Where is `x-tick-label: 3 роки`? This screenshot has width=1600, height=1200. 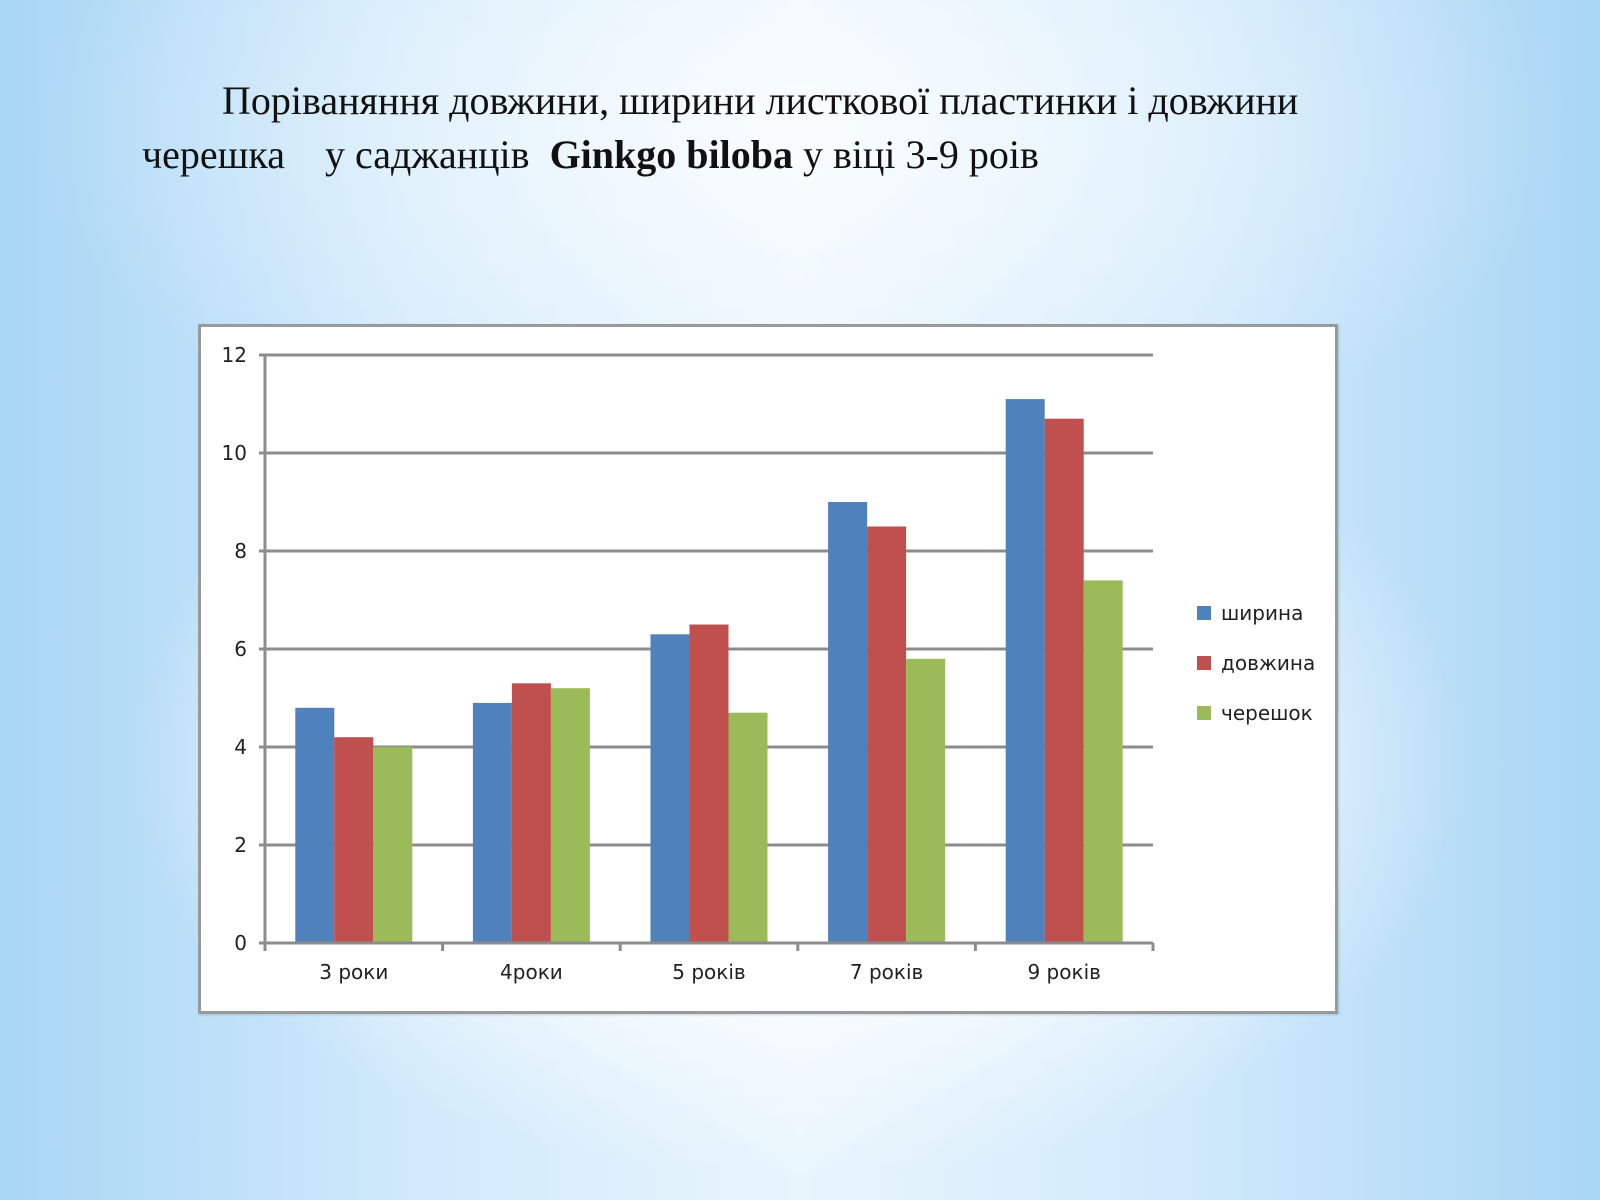 x-tick-label: 3 роки is located at coordinates (353, 972).